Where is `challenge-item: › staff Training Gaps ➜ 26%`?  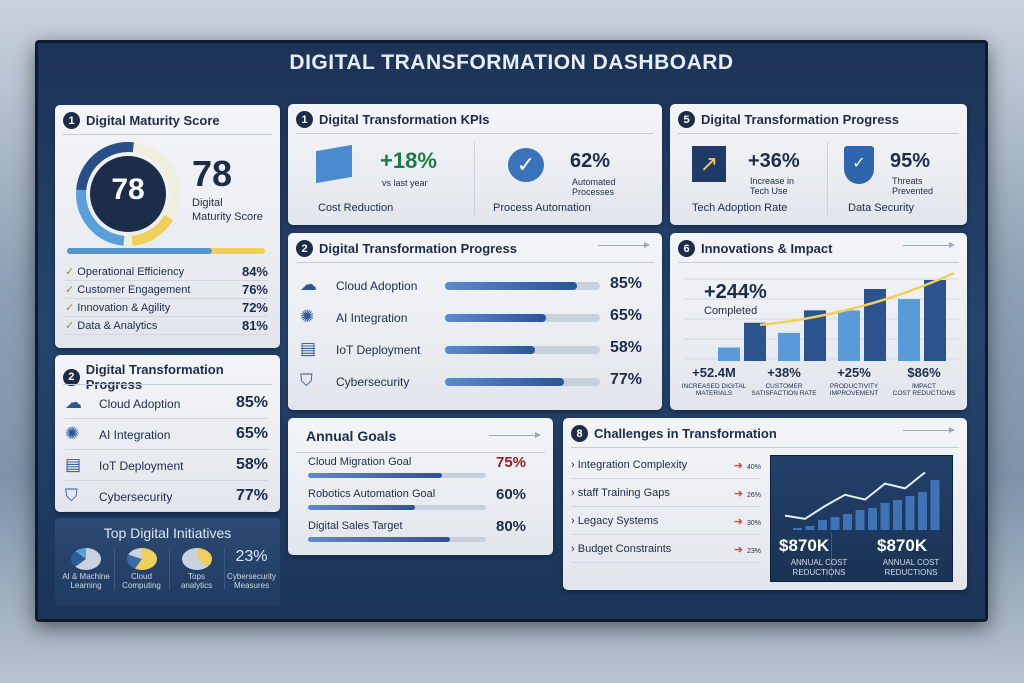 challenge-item: › staff Training Gaps ➜ 26% is located at coordinates (666, 493).